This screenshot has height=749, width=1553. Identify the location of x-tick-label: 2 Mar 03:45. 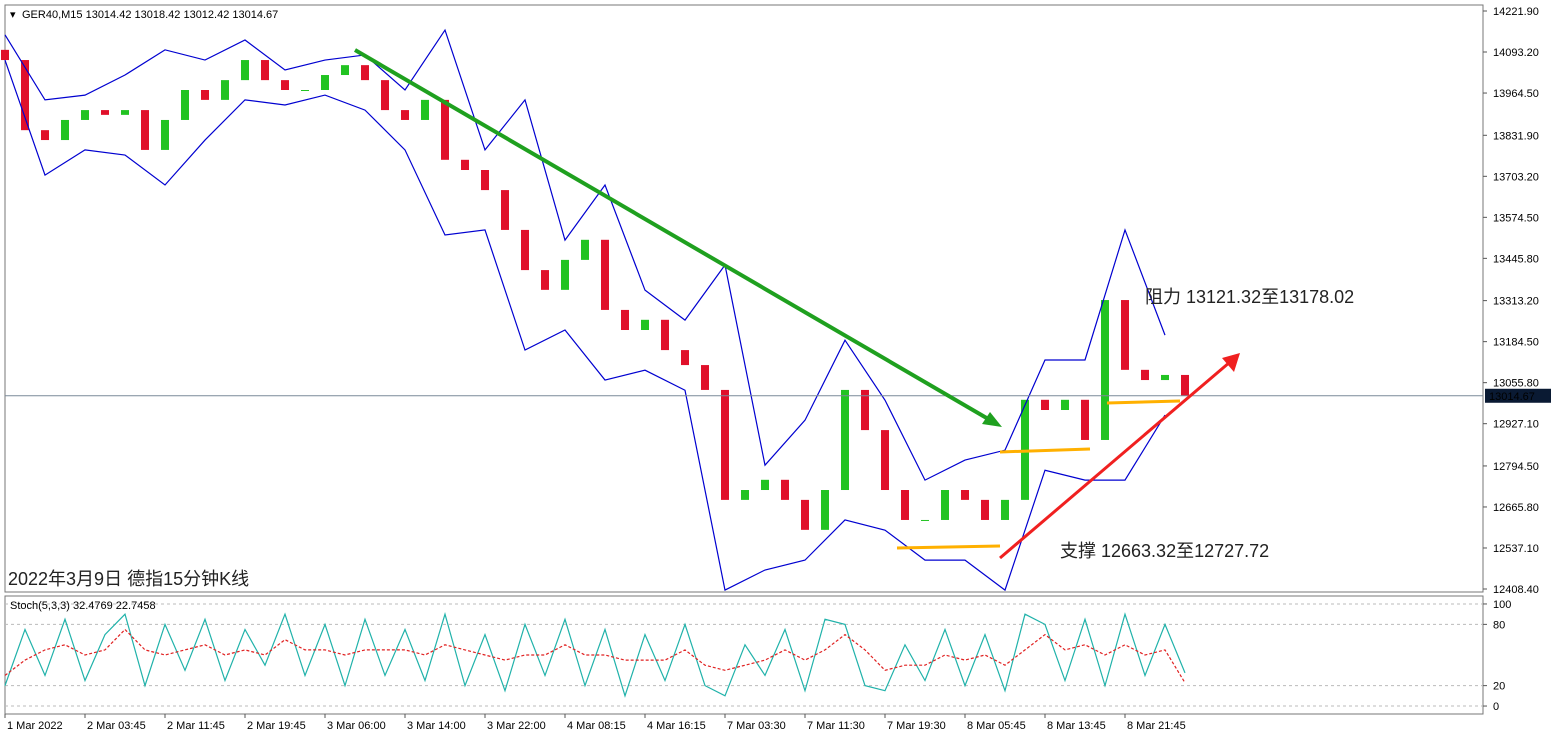
(116, 726).